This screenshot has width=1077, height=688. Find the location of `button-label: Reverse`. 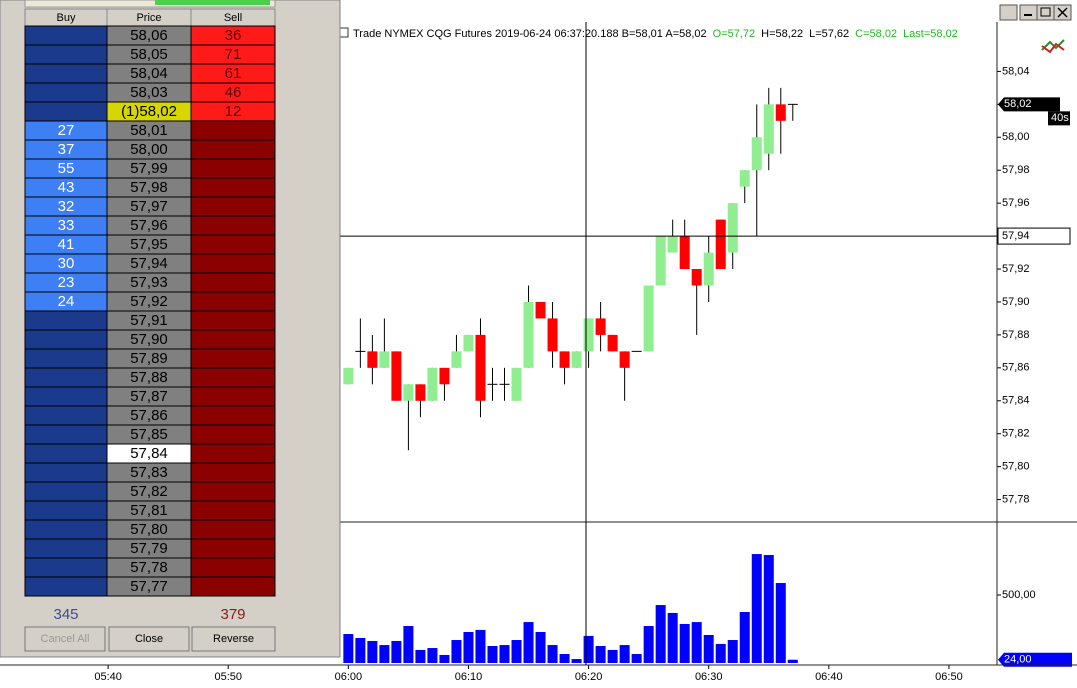

button-label: Reverse is located at coordinates (233, 639).